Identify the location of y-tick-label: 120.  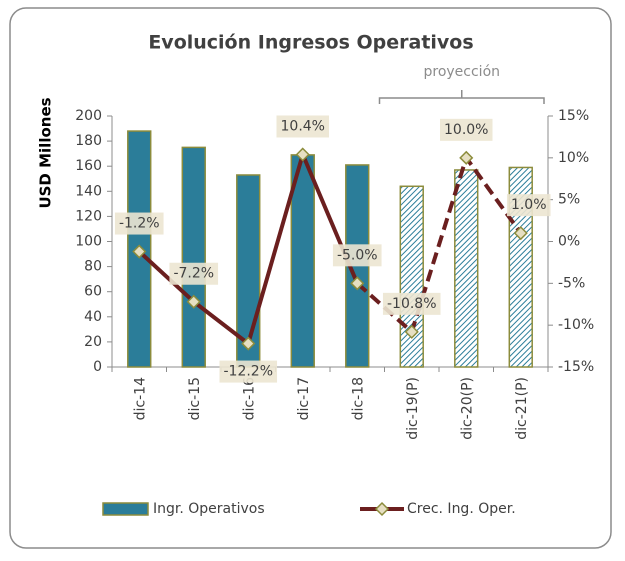
(88, 216).